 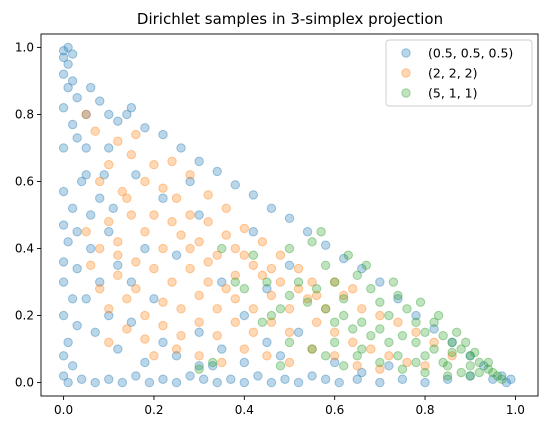 I want to click on legend: (0.5, 0.5, 0.5) (2, 2, 2) (5, 1, 1), so click(x=459, y=73).